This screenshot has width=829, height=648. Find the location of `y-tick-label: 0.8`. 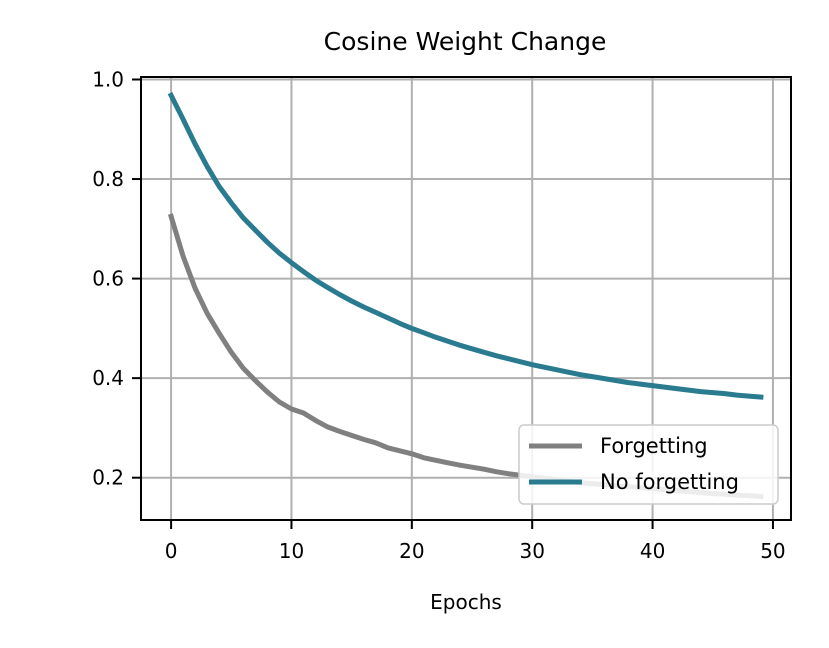

y-tick-label: 0.8 is located at coordinates (108, 179).